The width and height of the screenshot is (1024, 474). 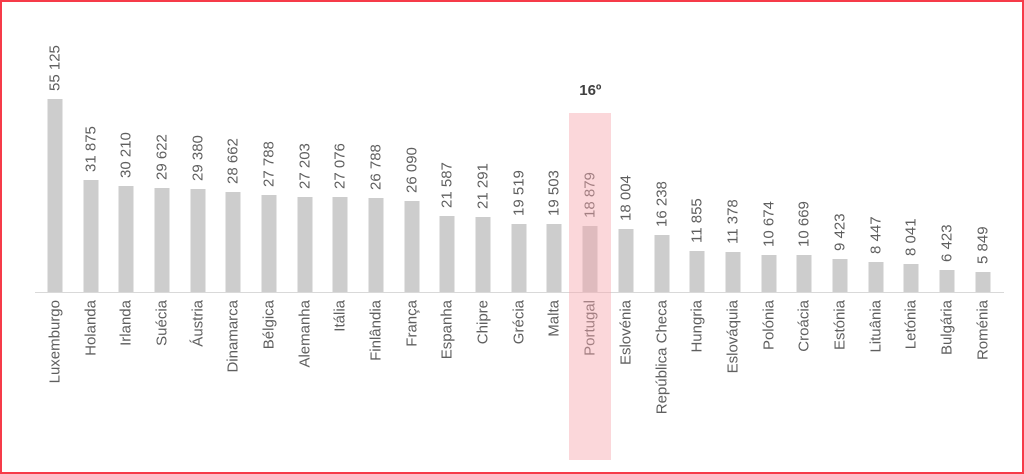 What do you see at coordinates (554, 318) in the screenshot?
I see `x-axis-label: Malta` at bounding box center [554, 318].